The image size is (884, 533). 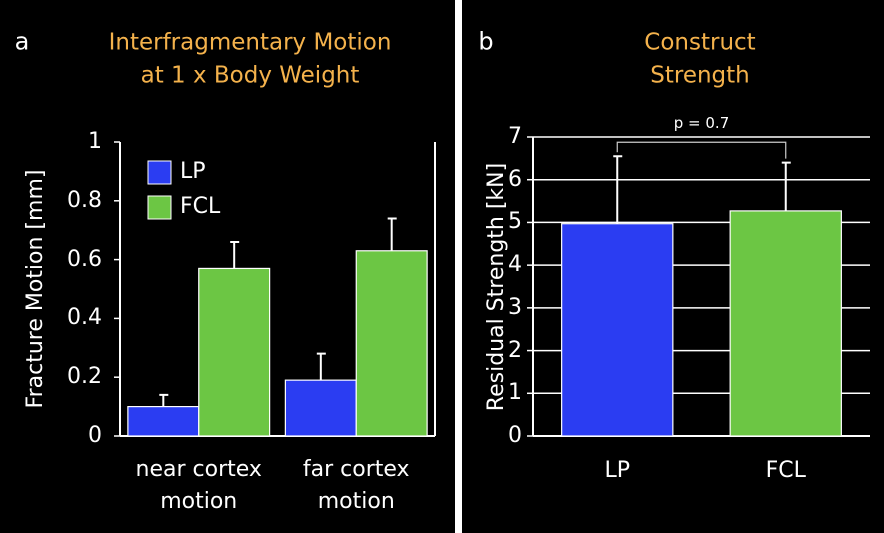 I want to click on x-tick-label: LP, so click(x=617, y=471).